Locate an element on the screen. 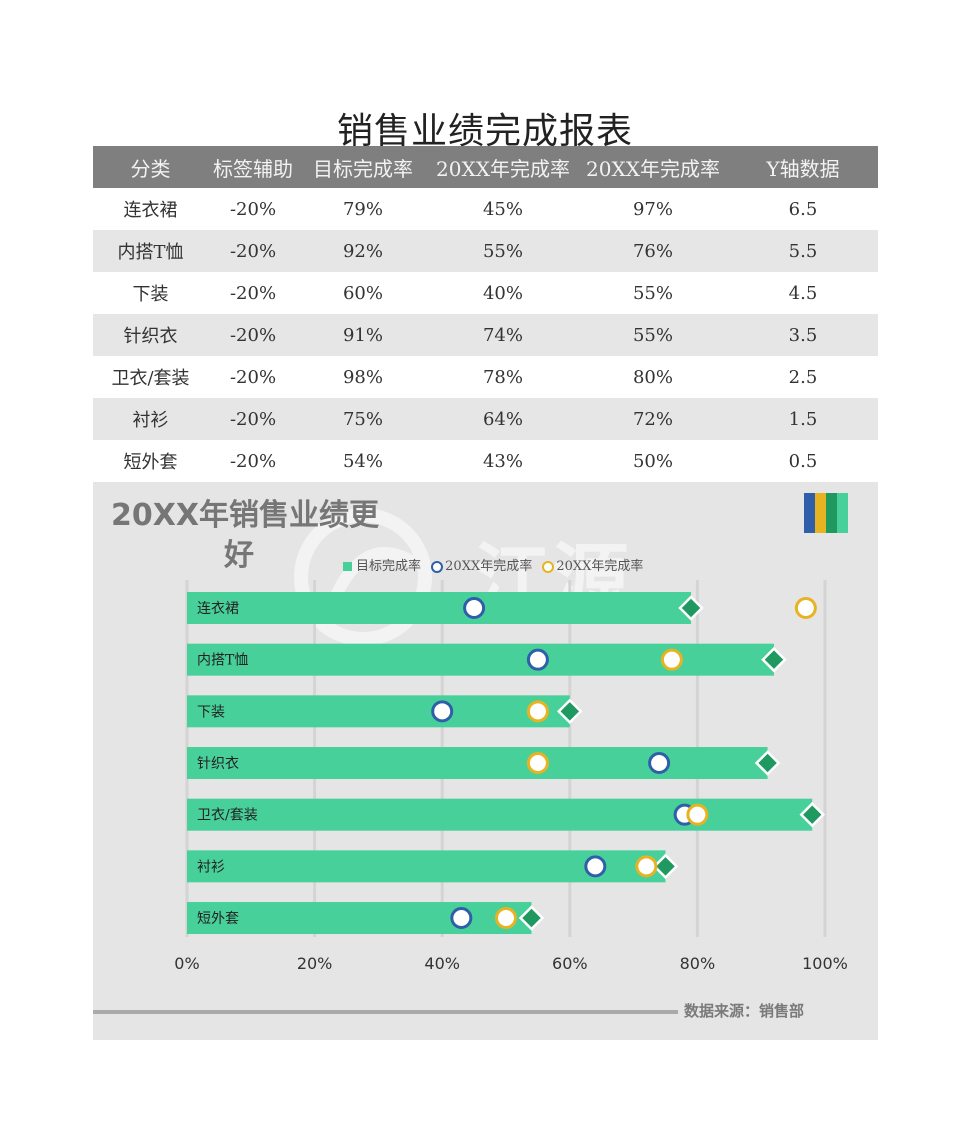 The width and height of the screenshot is (970, 1139). table-row: 连衣裙 -20% 79% 45% 97% 6.5 is located at coordinates (485, 209).